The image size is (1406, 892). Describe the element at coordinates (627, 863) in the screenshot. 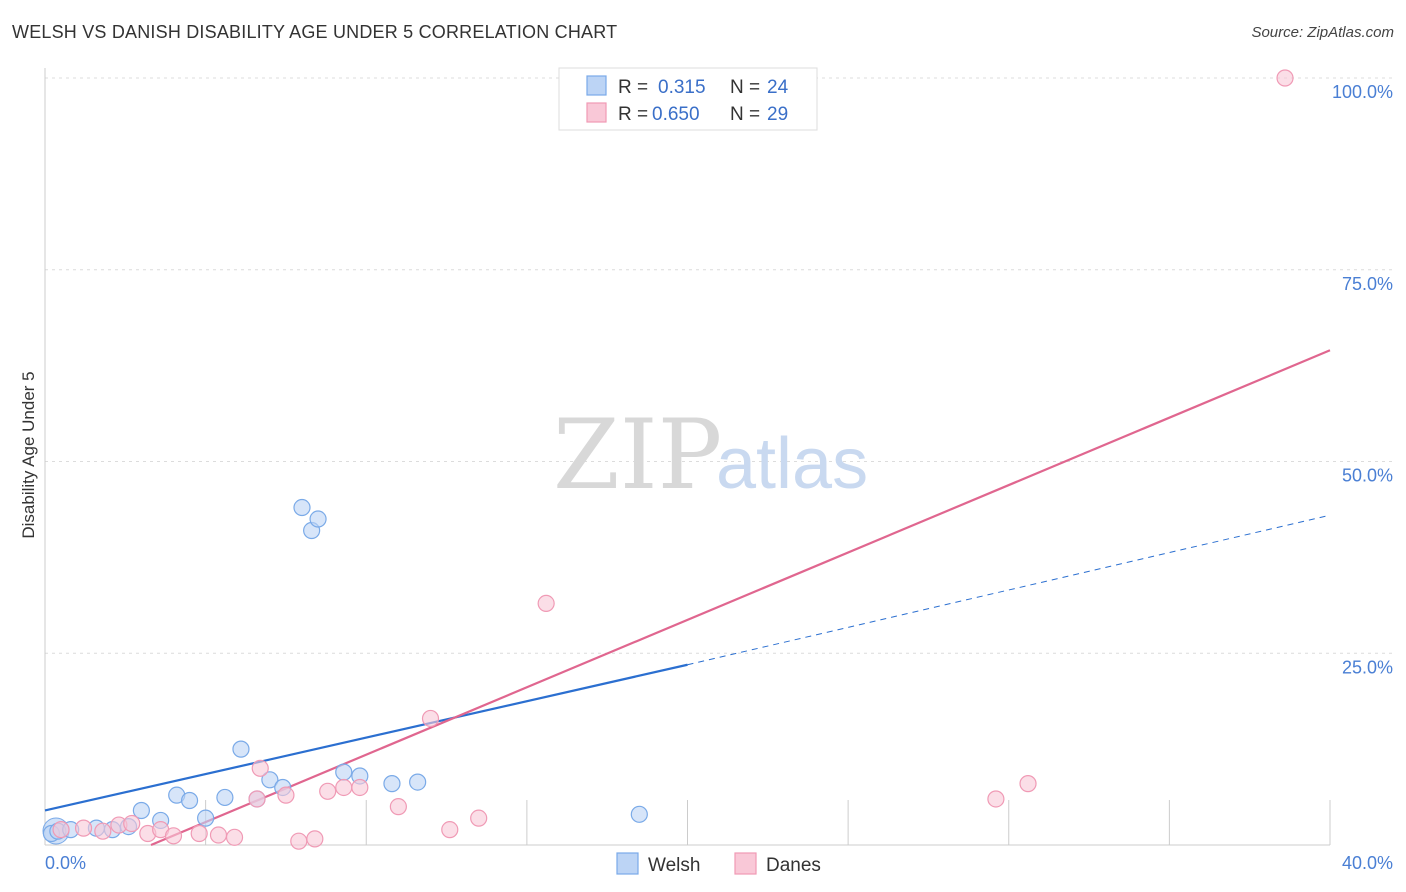

I see `bottom-legend-swatch-welsh` at that location.